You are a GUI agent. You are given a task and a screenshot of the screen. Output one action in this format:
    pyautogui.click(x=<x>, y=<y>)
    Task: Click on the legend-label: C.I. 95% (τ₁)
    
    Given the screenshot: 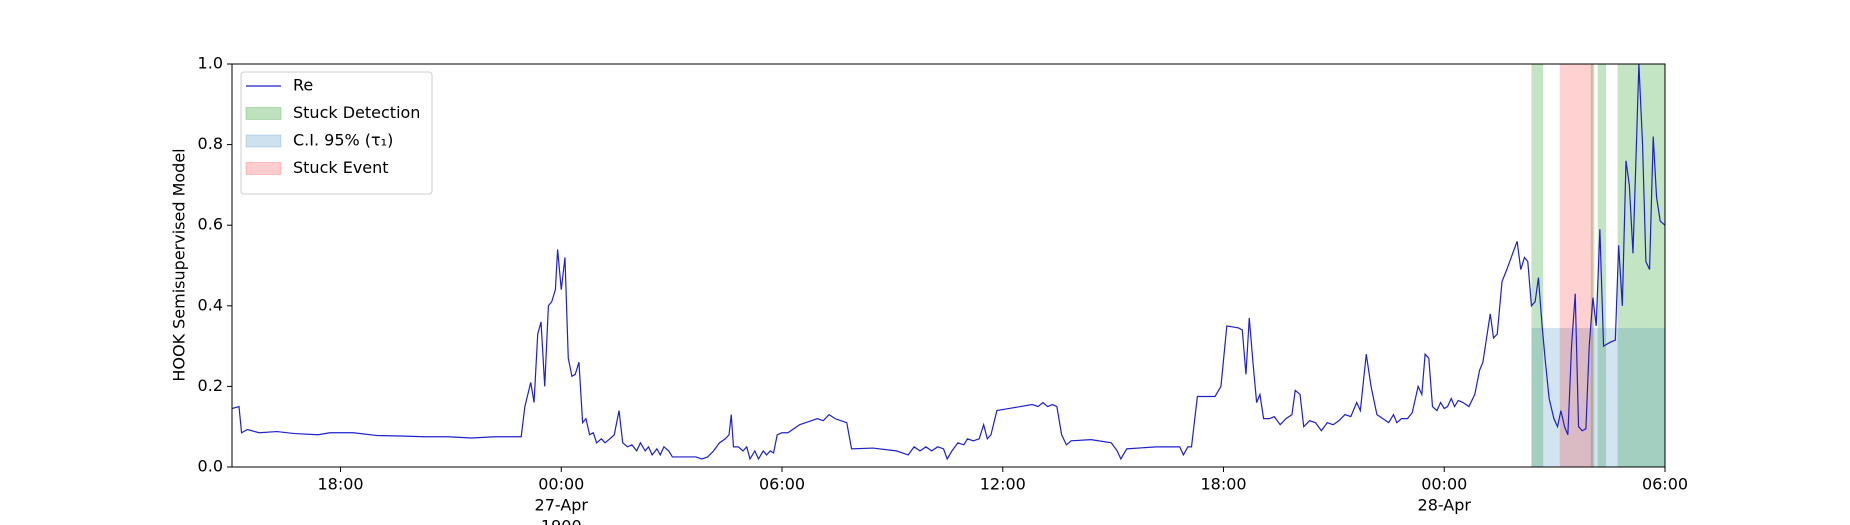 What is the action you would take?
    pyautogui.click(x=343, y=140)
    